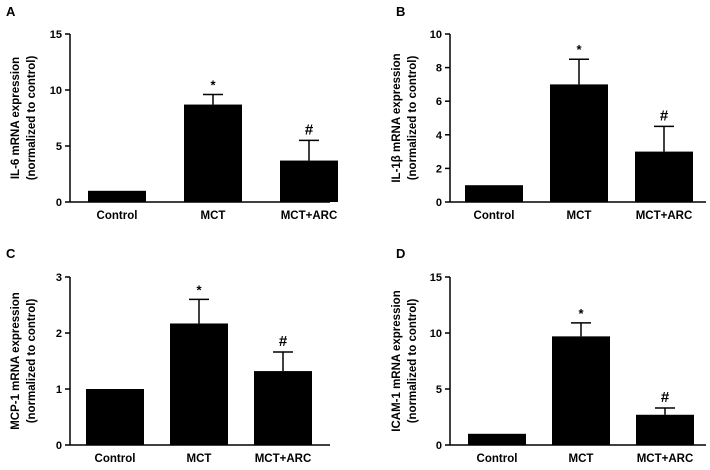 Image resolution: width=710 pixels, height=470 pixels. What do you see at coordinates (439, 69) in the screenshot?
I see `y-tick-label: 8` at bounding box center [439, 69].